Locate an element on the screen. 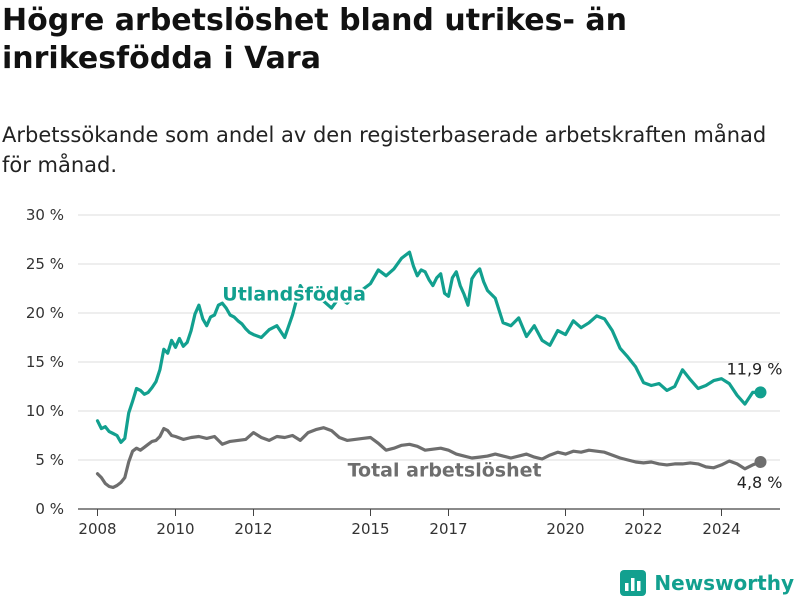 This screenshot has width=800, height=600. y-tick-label: 25 % is located at coordinates (45, 264).